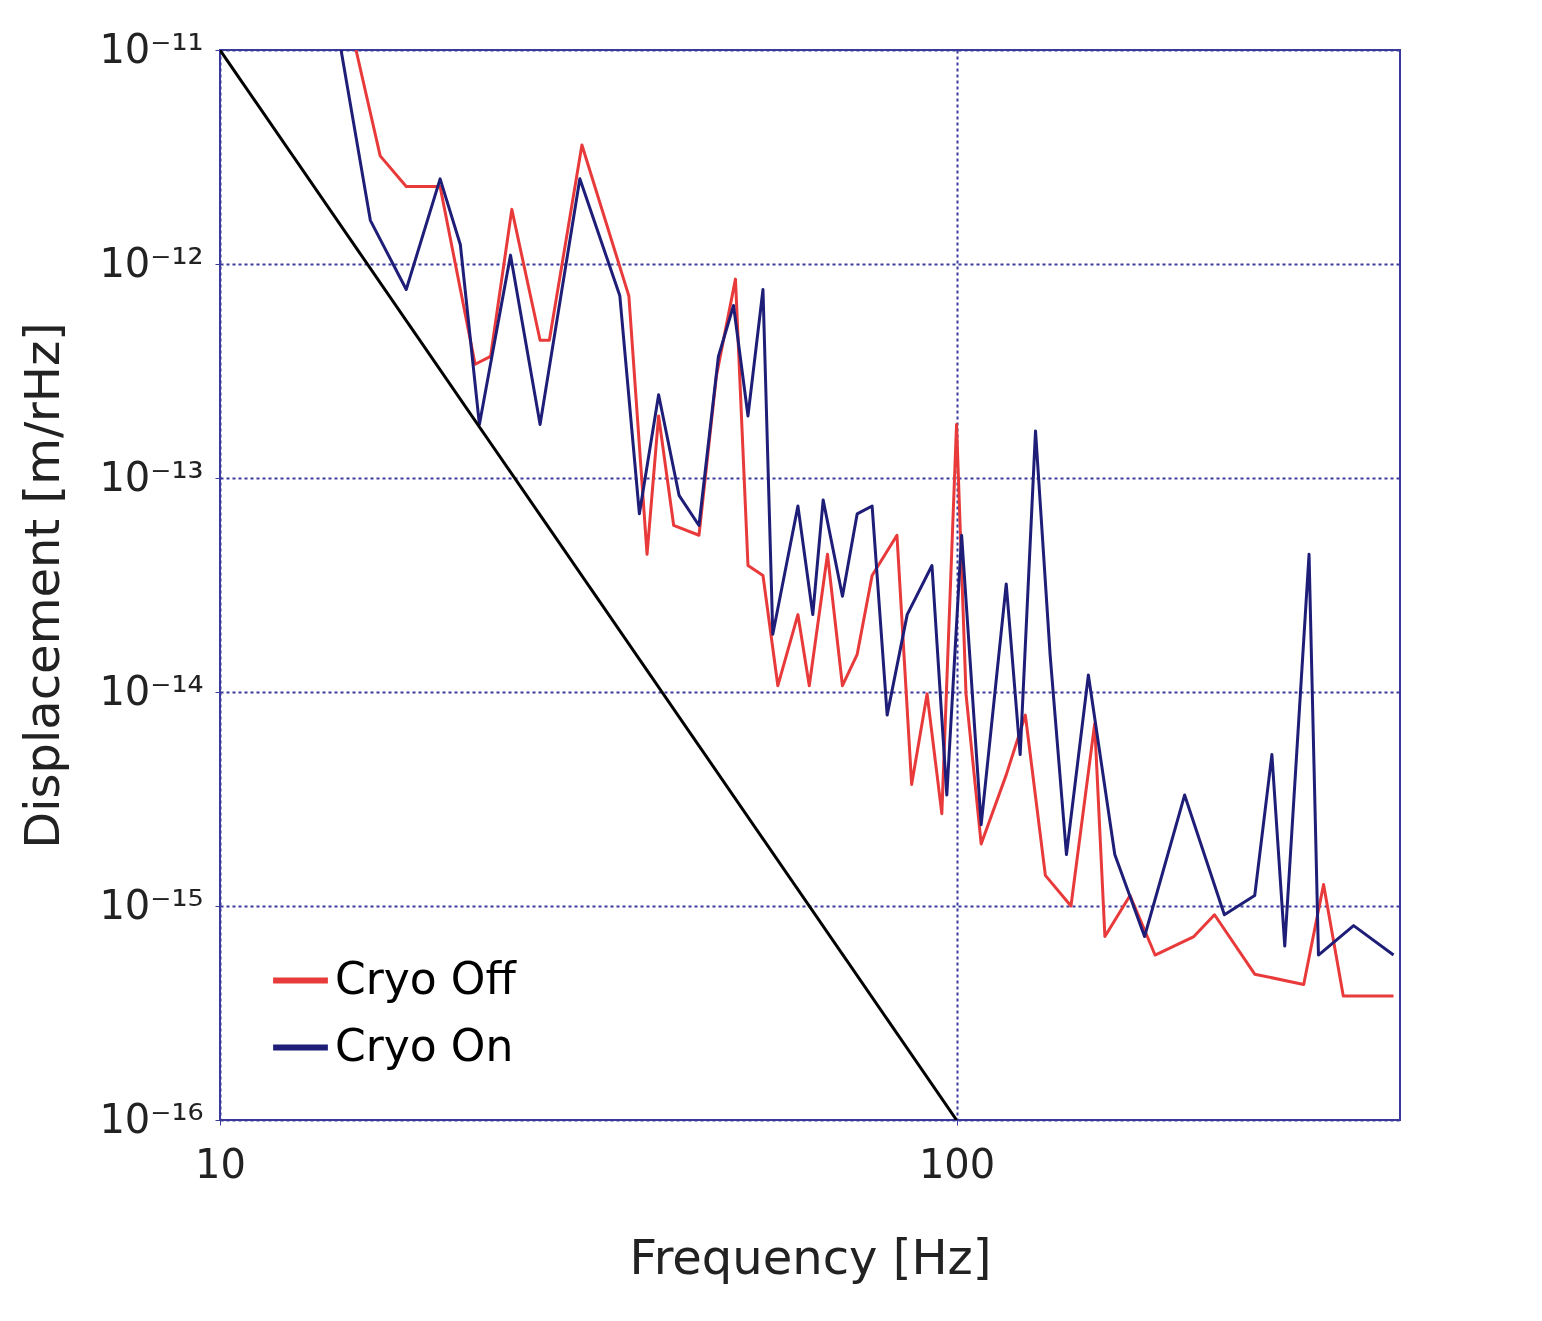  I want to click on legend-label: Cryo Off, so click(426, 978).